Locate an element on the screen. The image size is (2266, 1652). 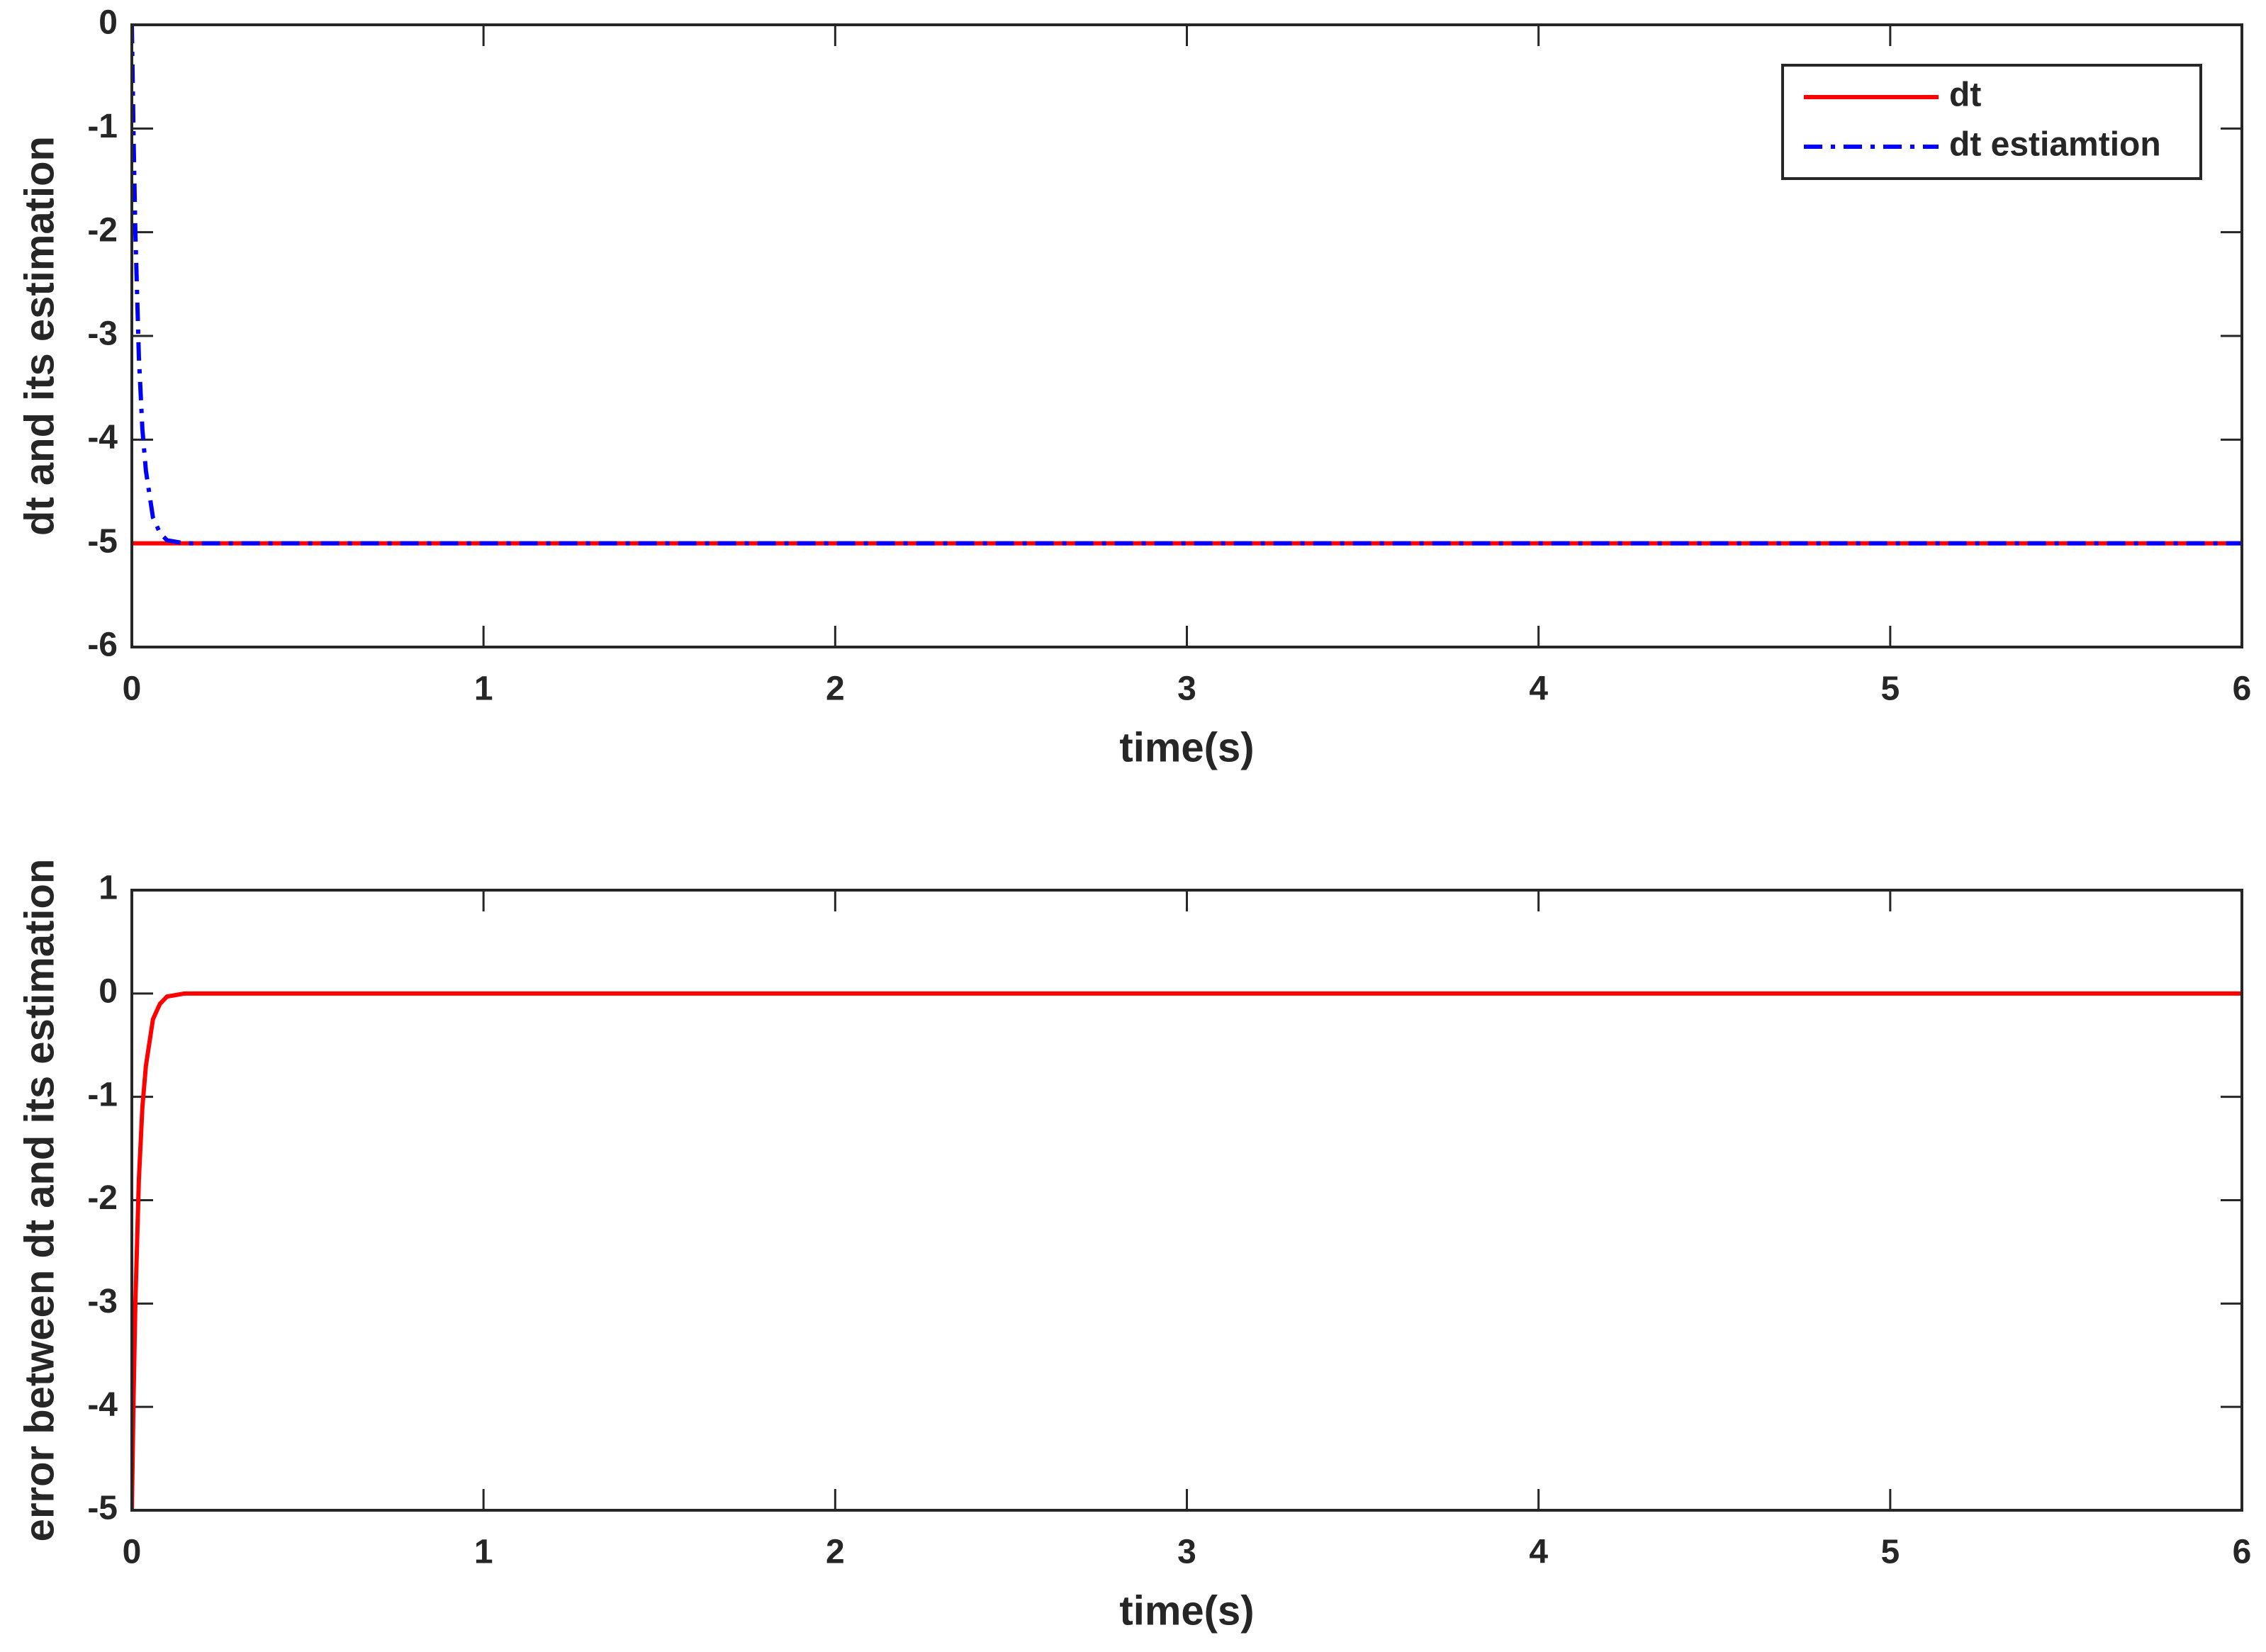
legend-box is located at coordinates (1992, 122).